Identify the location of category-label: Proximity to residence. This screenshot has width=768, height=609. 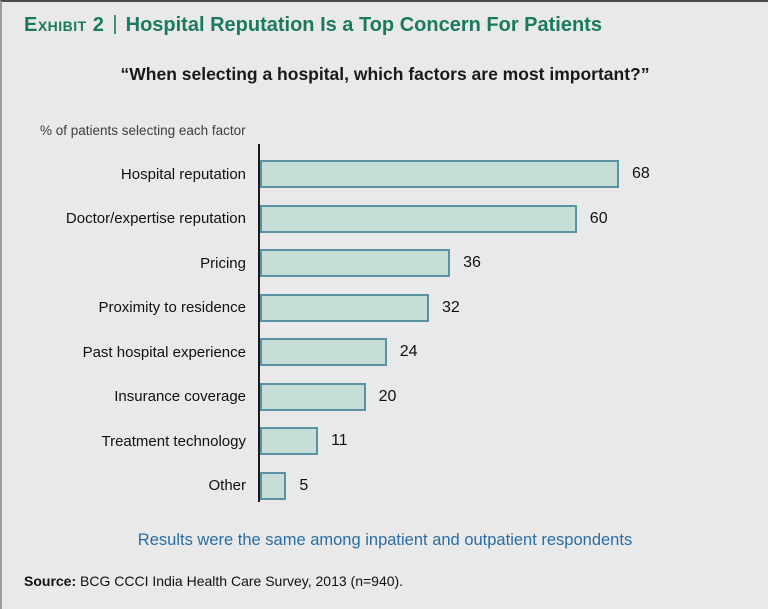
(172, 307).